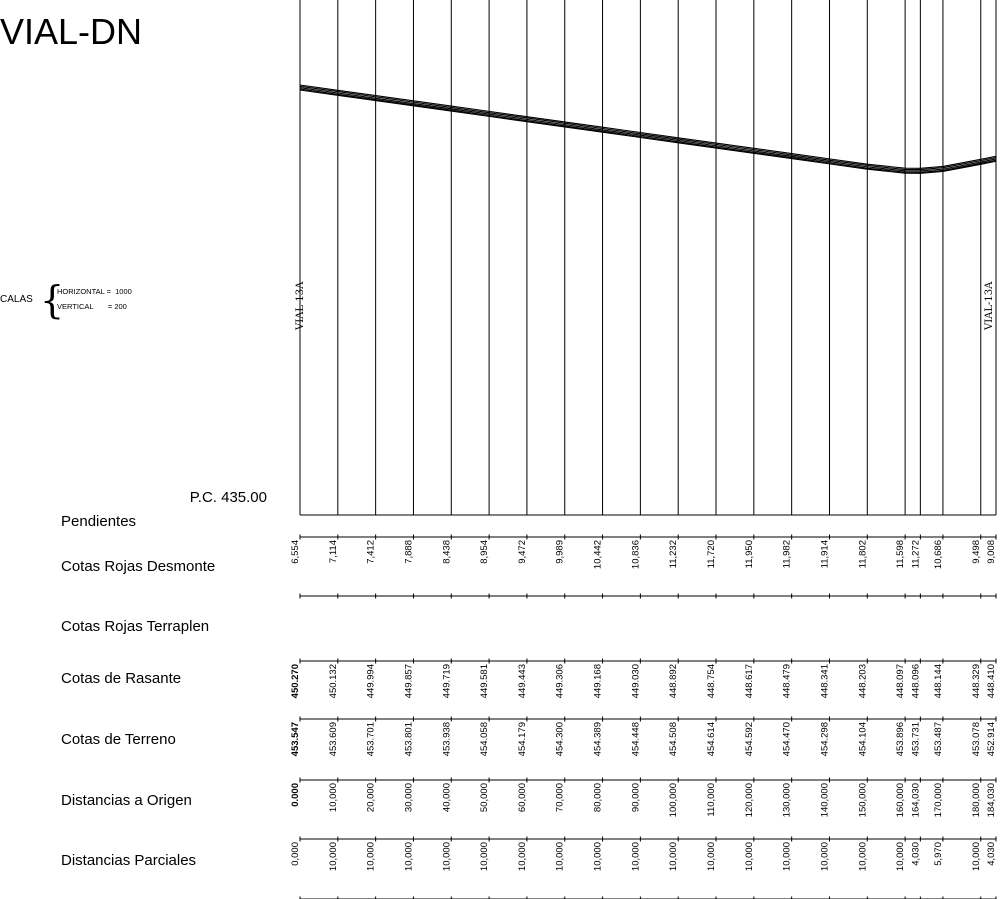  What do you see at coordinates (938, 739) in the screenshot?
I see `table-value: 453.487` at bounding box center [938, 739].